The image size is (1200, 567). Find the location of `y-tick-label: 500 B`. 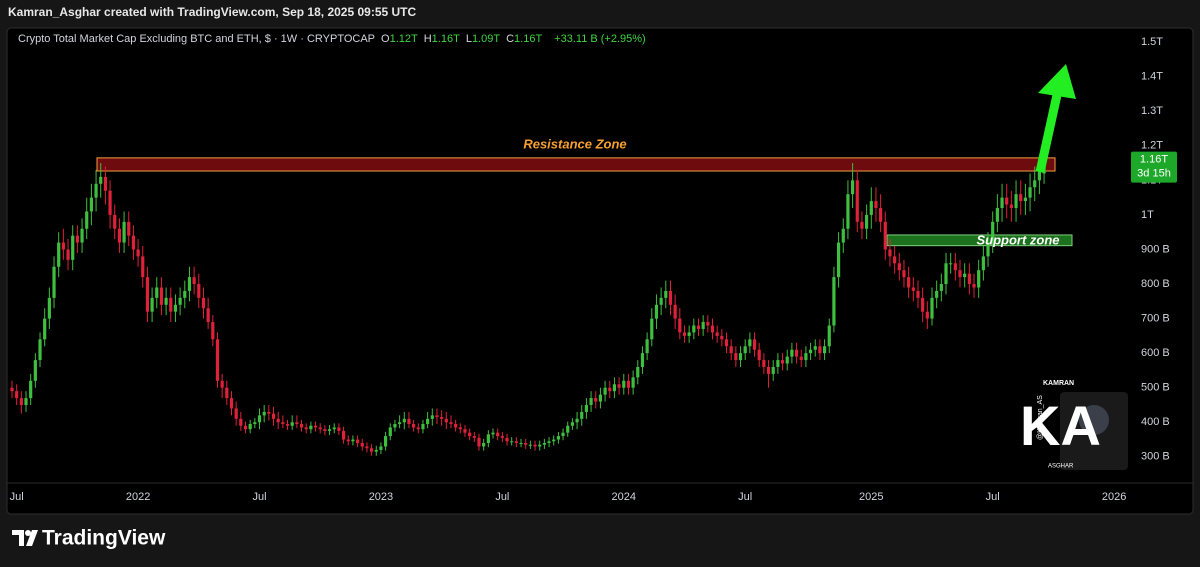

y-tick-label: 500 B is located at coordinates (1155, 388).